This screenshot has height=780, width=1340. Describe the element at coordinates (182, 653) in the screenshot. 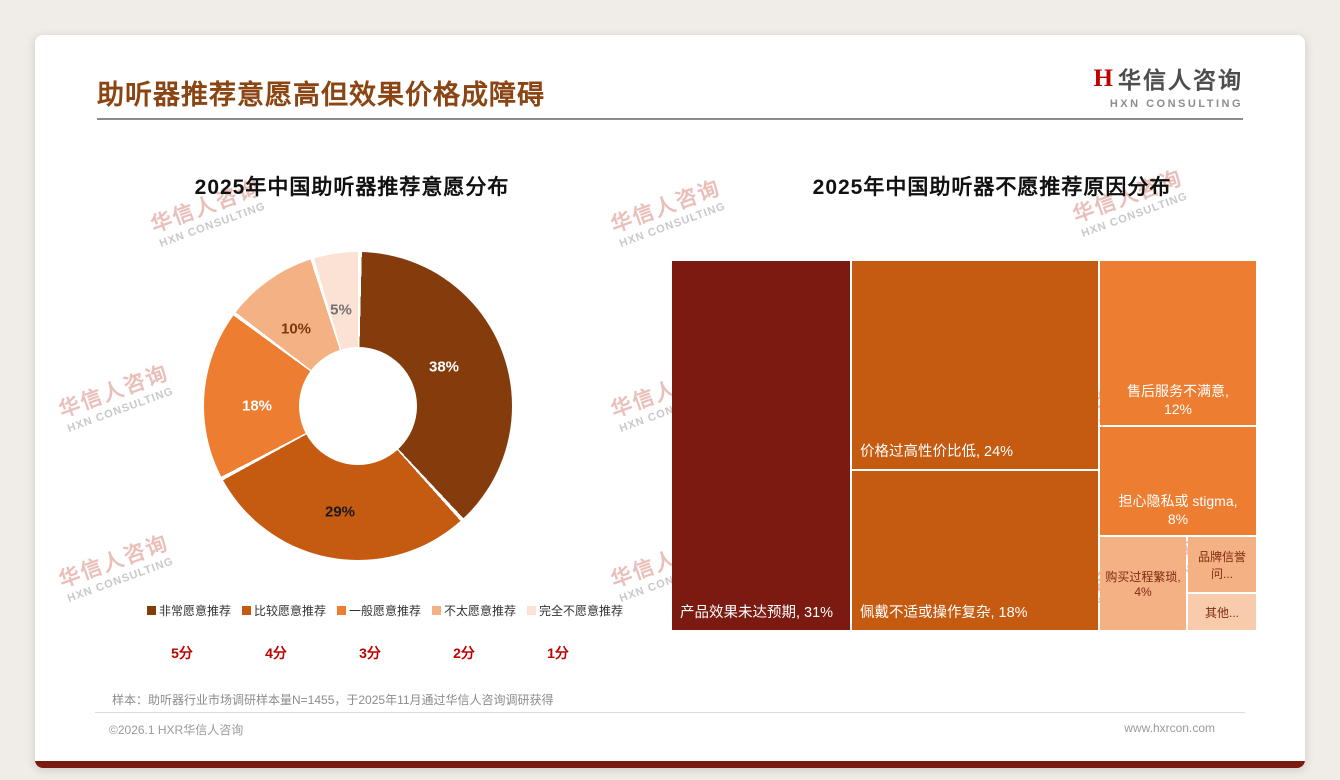

I see `score-label: 5分` at that location.